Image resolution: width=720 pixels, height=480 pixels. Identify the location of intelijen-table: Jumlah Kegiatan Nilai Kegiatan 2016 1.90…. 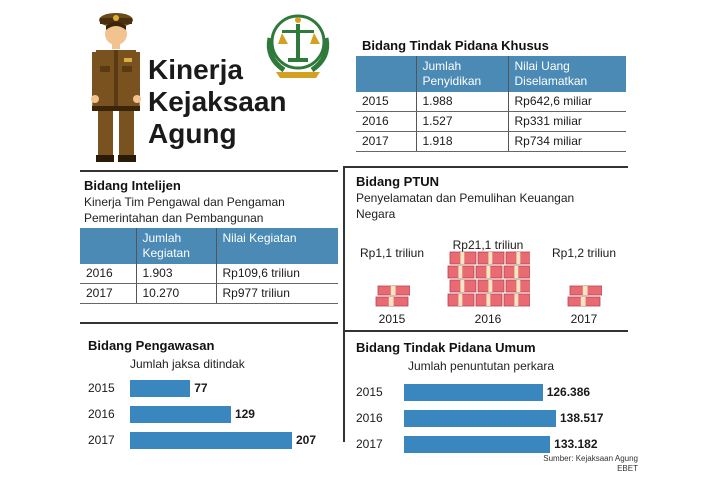
(209, 266).